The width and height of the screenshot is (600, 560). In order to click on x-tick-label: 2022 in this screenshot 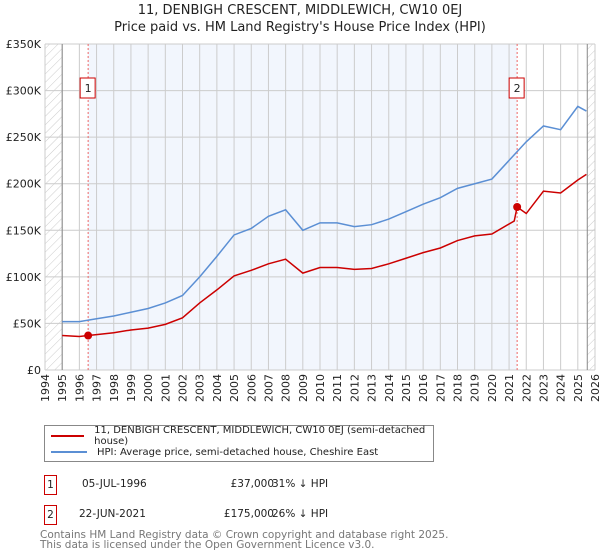, I will do `click(526, 388)`.